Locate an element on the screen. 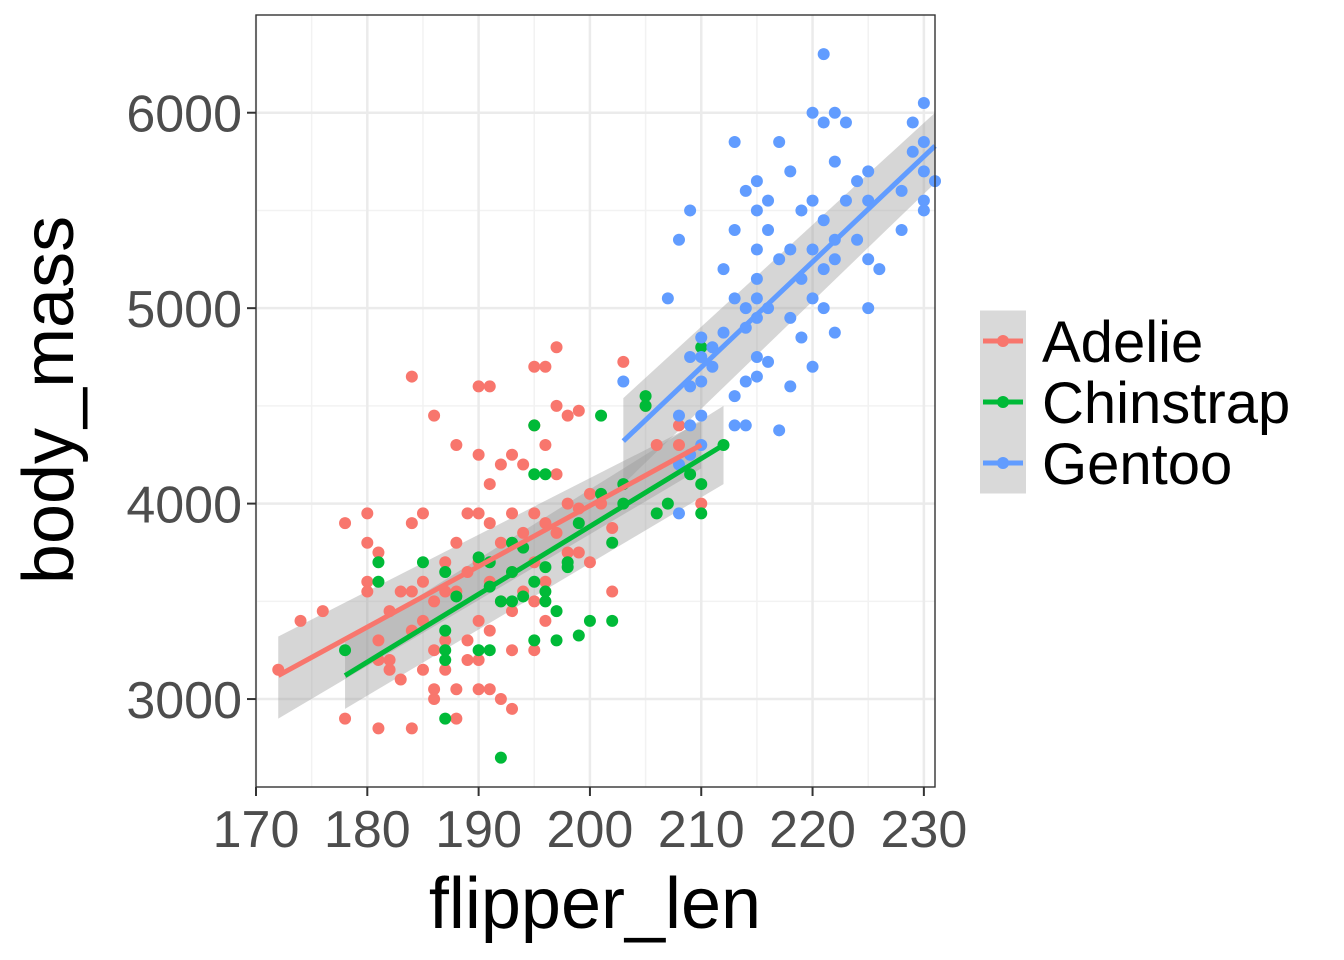 This screenshot has height=960, width=1344. legend-label-adelie: Adelie is located at coordinates (1122, 342).